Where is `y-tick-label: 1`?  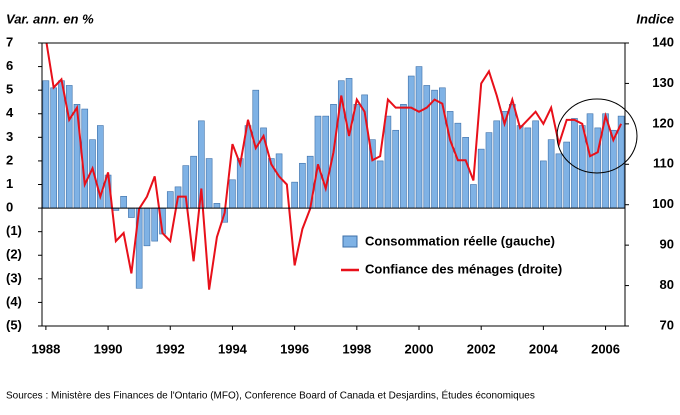 y-tick-label: 1 is located at coordinates (9, 183).